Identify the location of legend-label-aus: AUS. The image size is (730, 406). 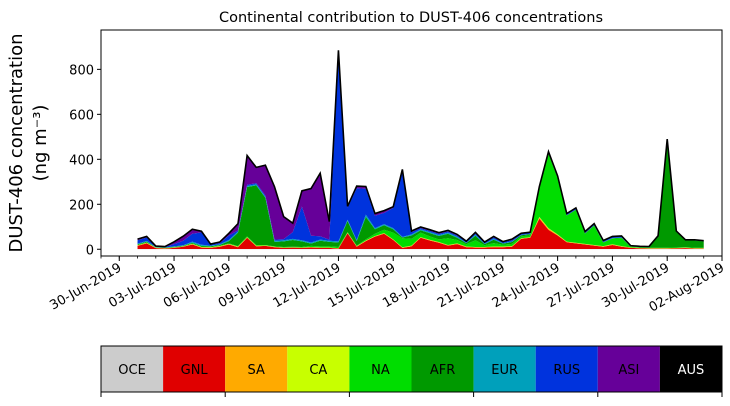
(691, 370).